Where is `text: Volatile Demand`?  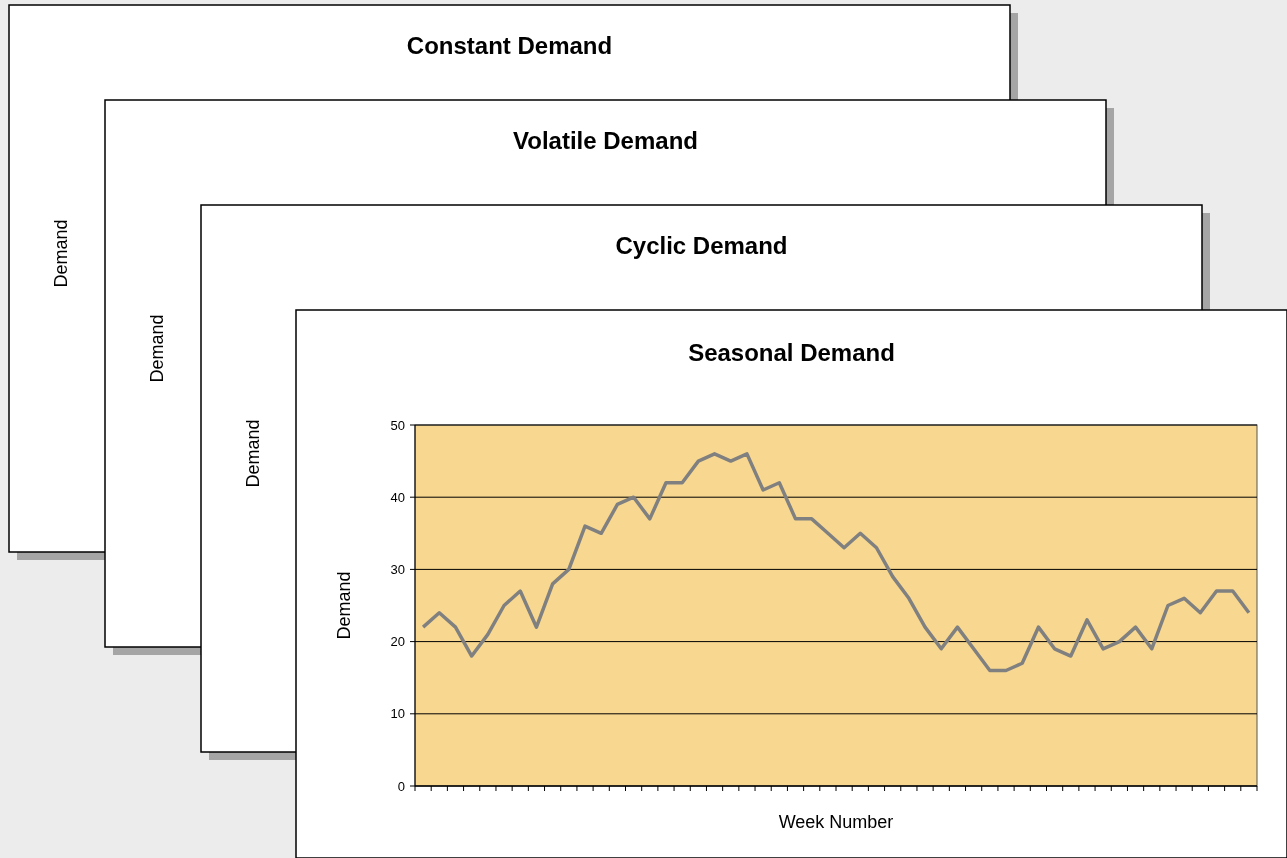 text: Volatile Demand is located at coordinates (605, 140).